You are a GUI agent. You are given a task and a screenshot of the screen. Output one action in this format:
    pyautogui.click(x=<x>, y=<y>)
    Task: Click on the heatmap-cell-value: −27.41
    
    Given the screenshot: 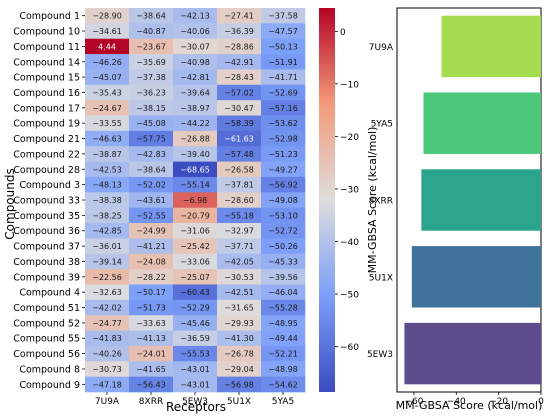 What is the action you would take?
    pyautogui.click(x=239, y=16)
    